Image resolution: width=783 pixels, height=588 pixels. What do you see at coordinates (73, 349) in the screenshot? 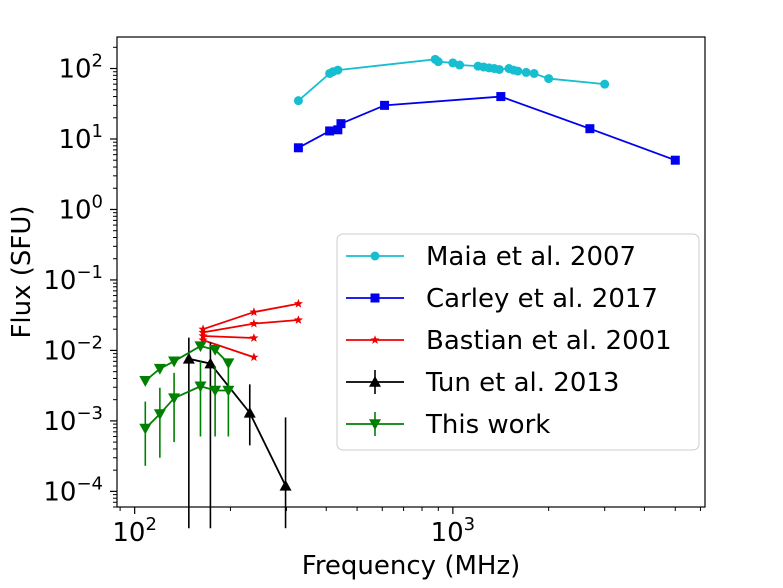
I see `y-tick-label: 10⁻²` at bounding box center [73, 349].